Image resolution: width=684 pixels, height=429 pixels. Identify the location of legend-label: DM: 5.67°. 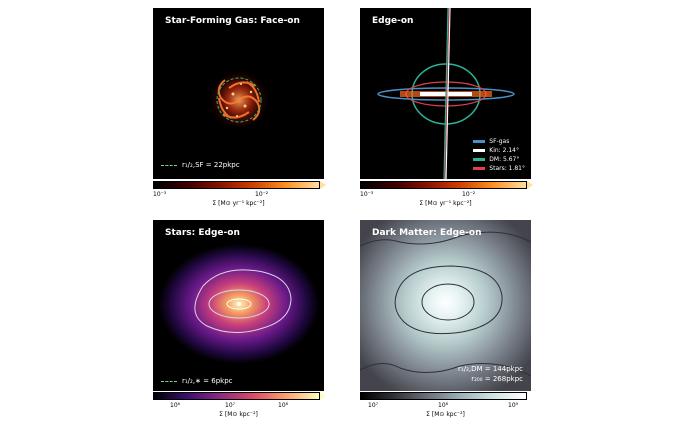
(504, 159).